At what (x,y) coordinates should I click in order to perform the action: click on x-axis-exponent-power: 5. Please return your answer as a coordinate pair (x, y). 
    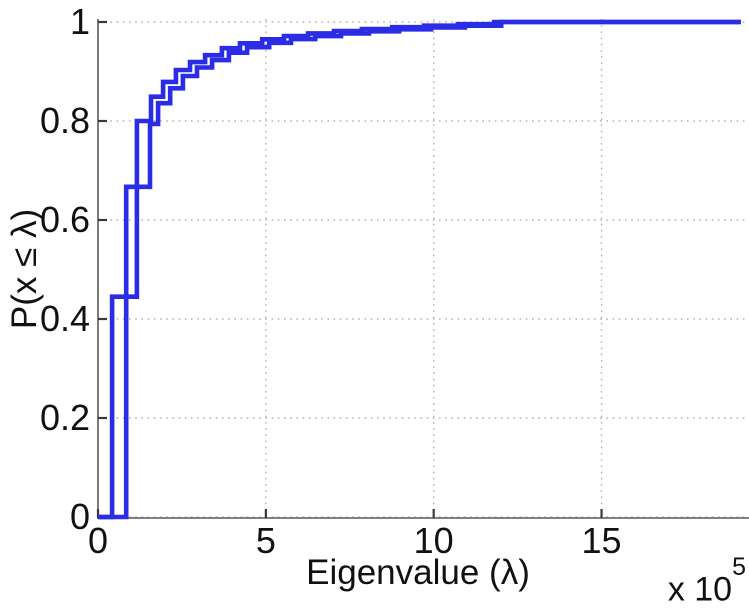
    Looking at the image, I should click on (739, 567).